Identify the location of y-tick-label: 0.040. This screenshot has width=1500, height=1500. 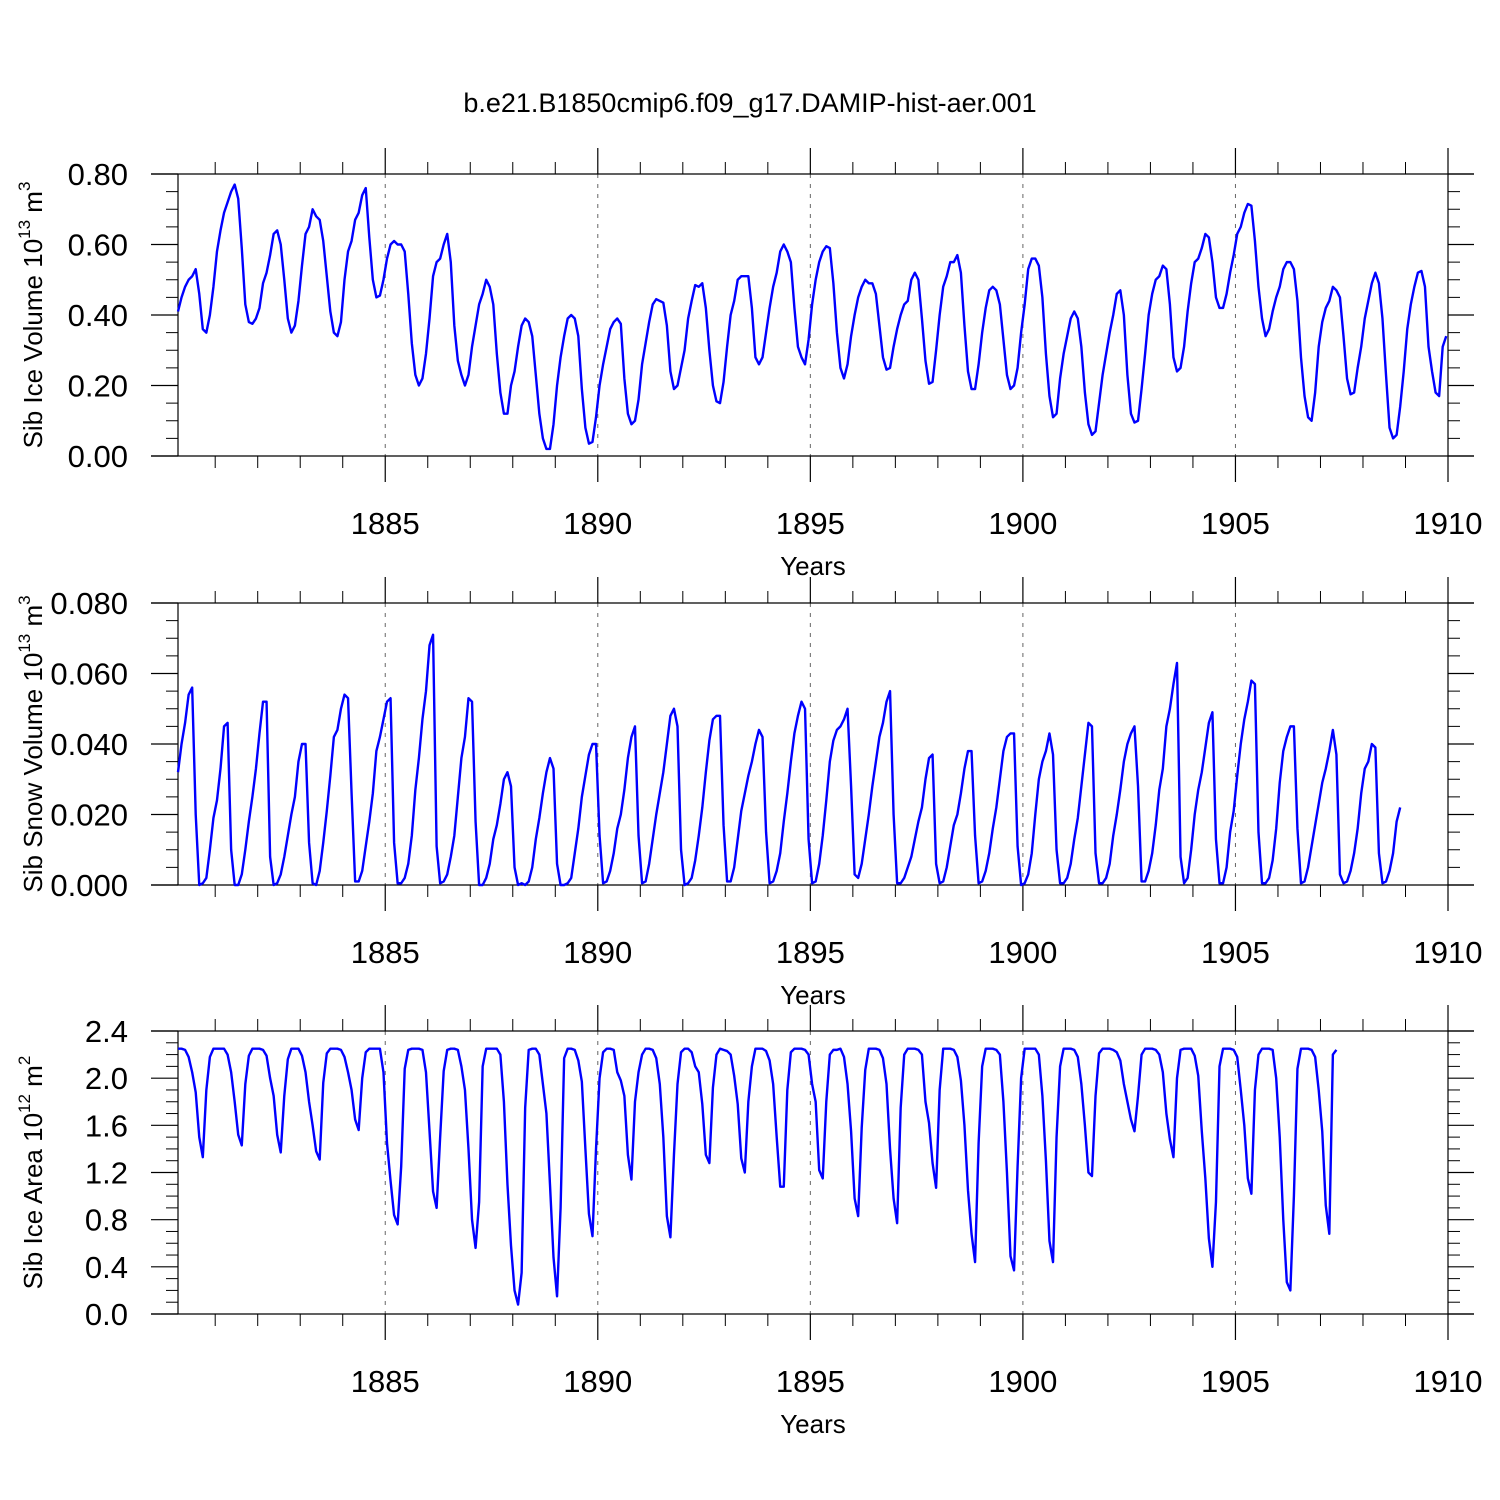
(89, 744).